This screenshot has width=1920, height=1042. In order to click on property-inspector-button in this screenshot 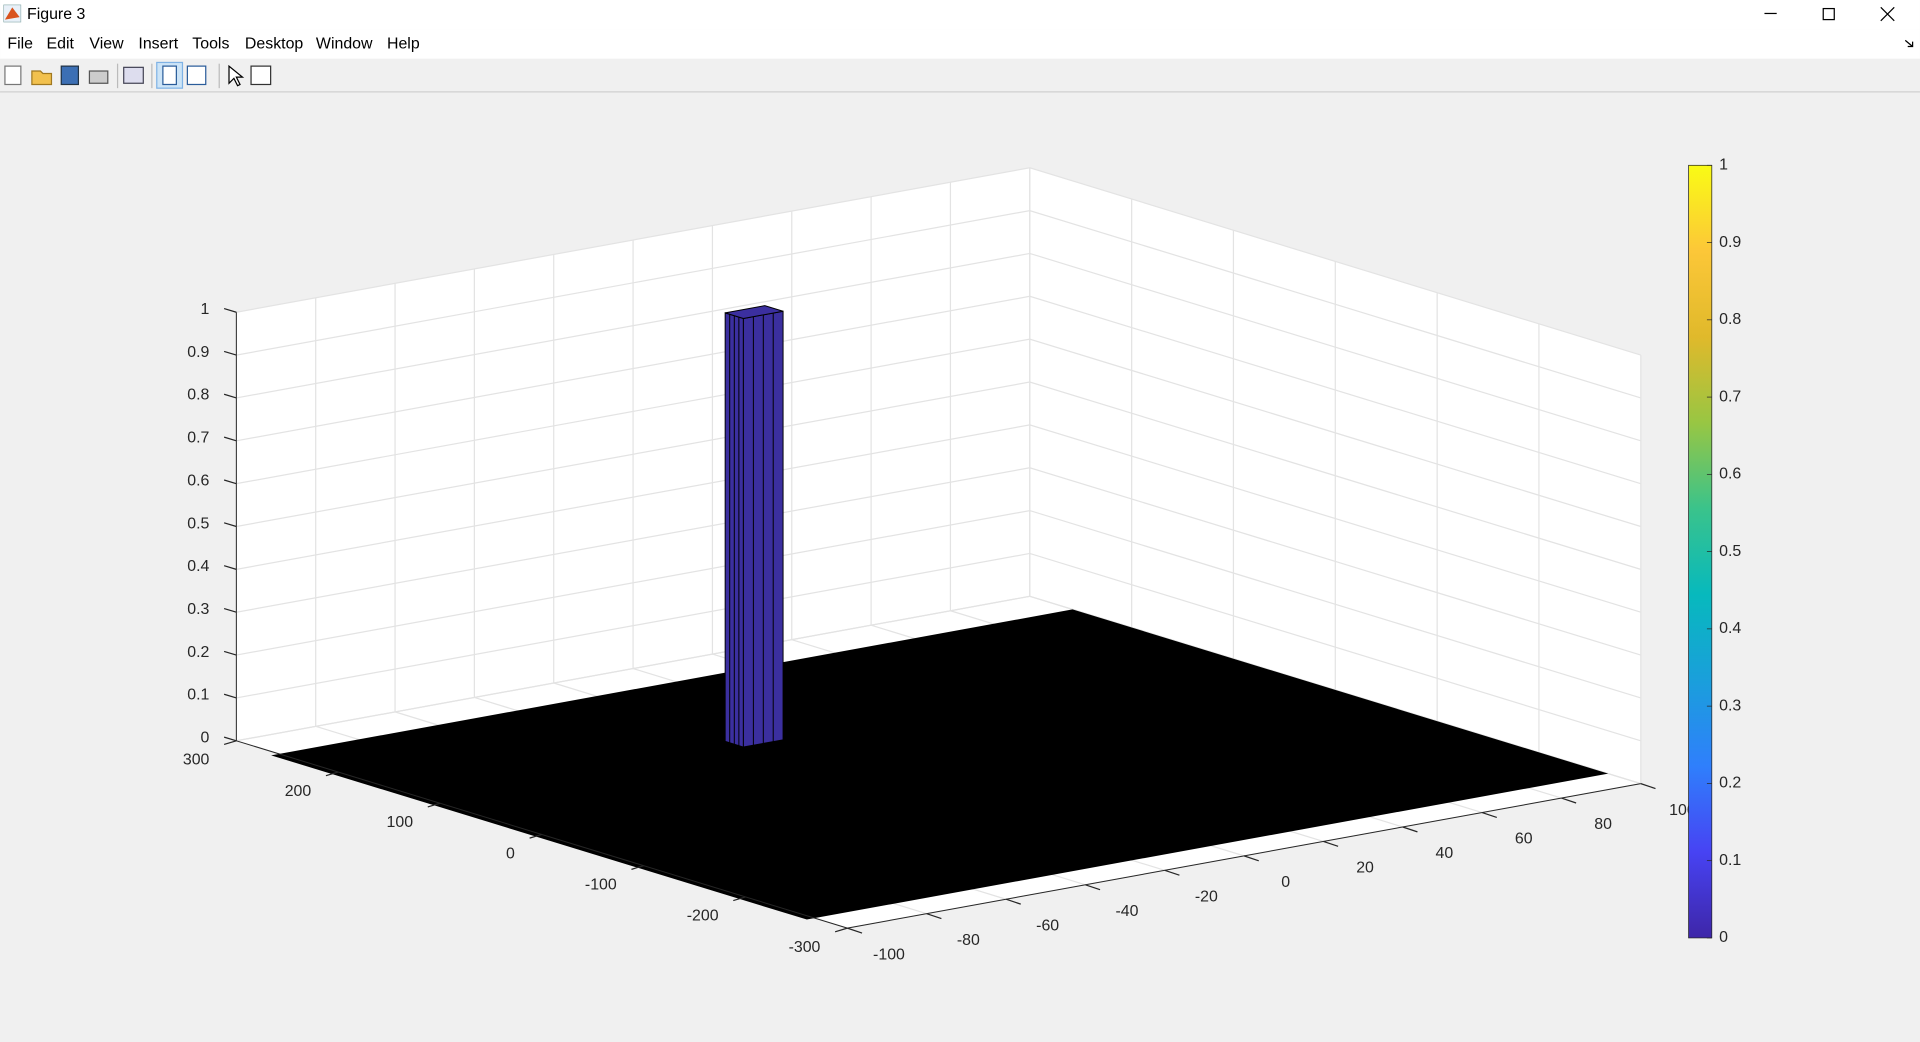, I will do `click(261, 75)`.